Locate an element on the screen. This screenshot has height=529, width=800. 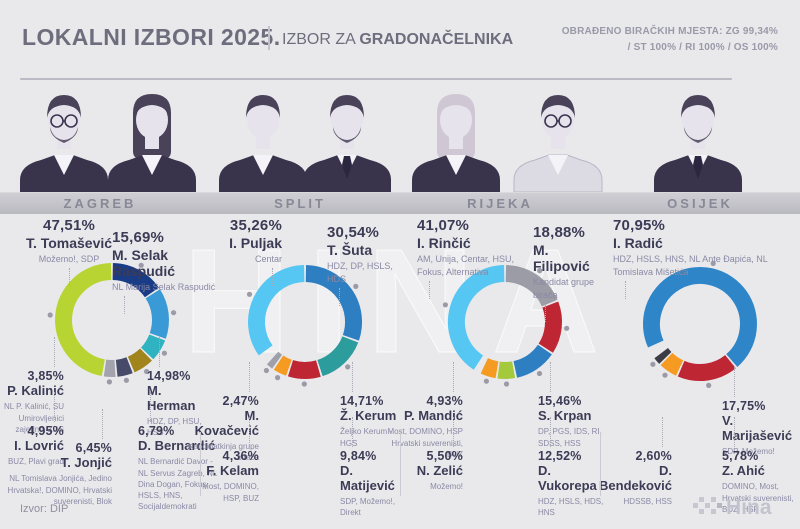
pct-value: 17,75% is located at coordinates (744, 406).